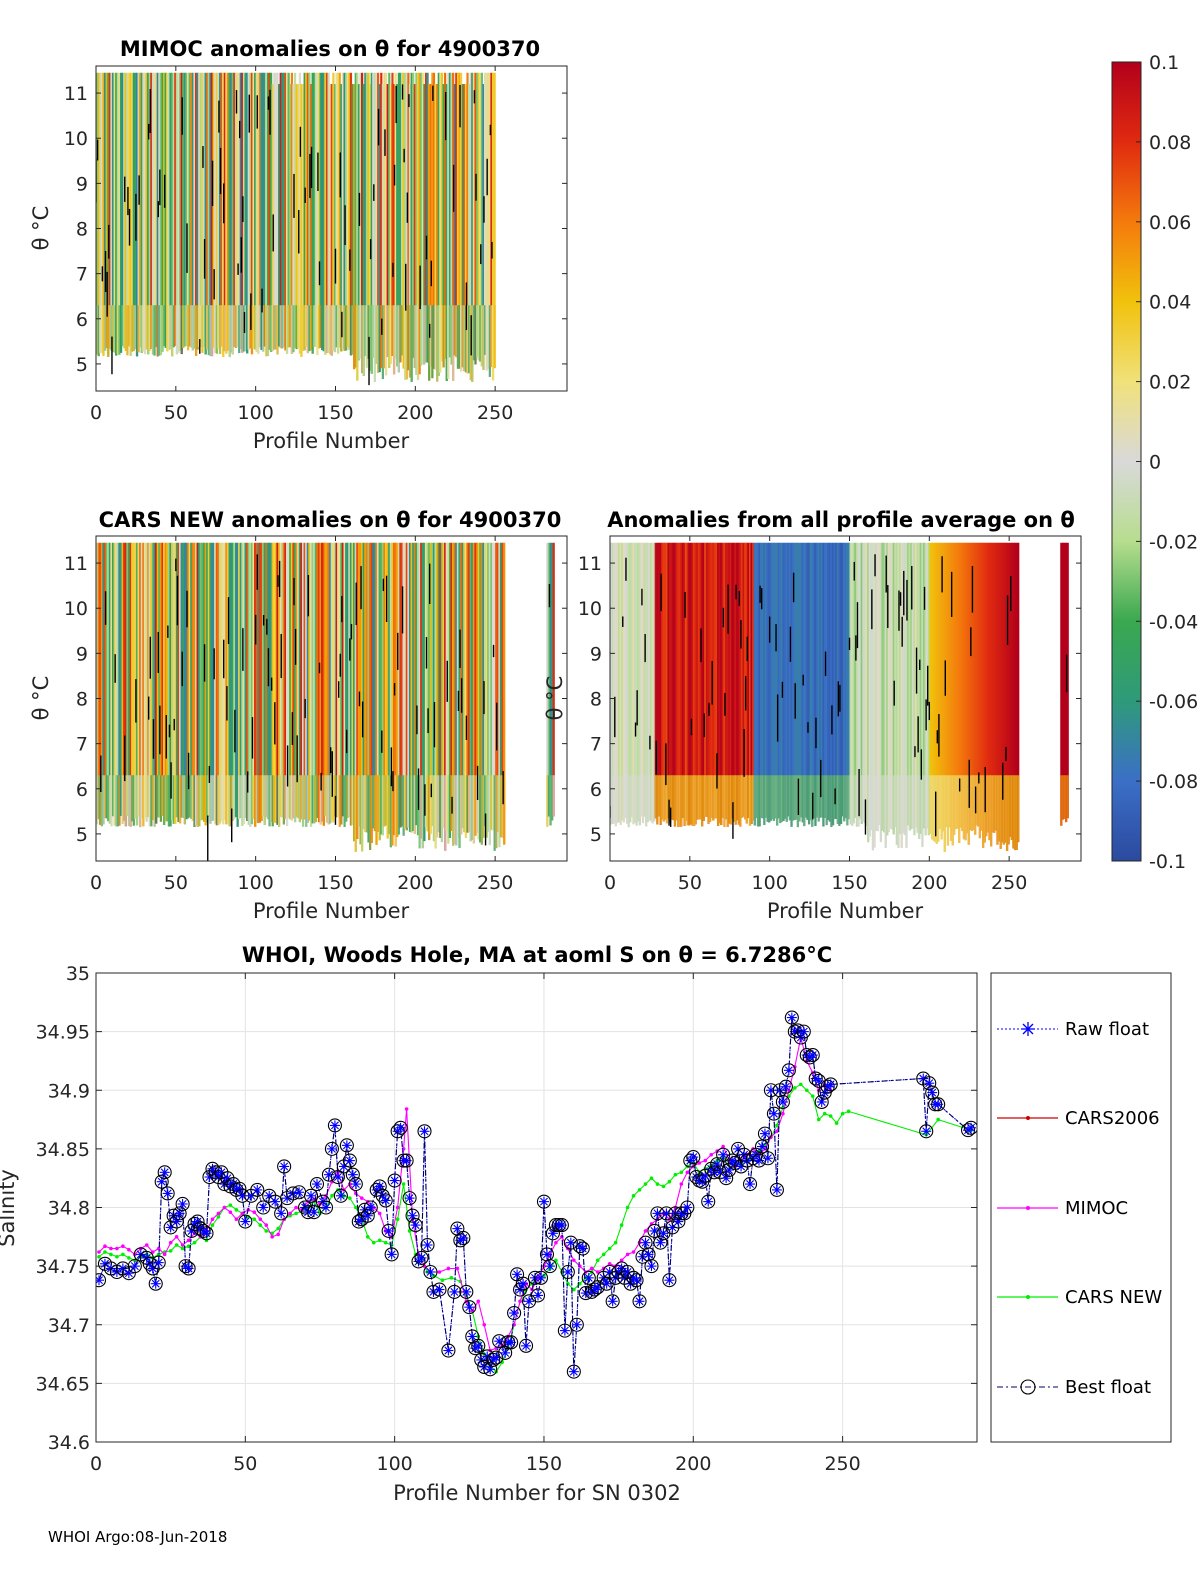 The height and width of the screenshot is (1575, 1200). Describe the element at coordinates (1107, 1029) in the screenshot. I see `legend-label: Raw float` at that location.